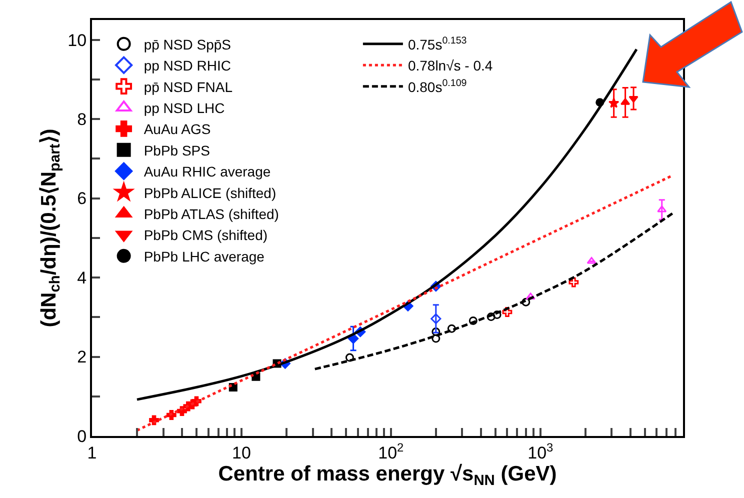  I want to click on legend-label: AuAu RHIC average, so click(207, 172).